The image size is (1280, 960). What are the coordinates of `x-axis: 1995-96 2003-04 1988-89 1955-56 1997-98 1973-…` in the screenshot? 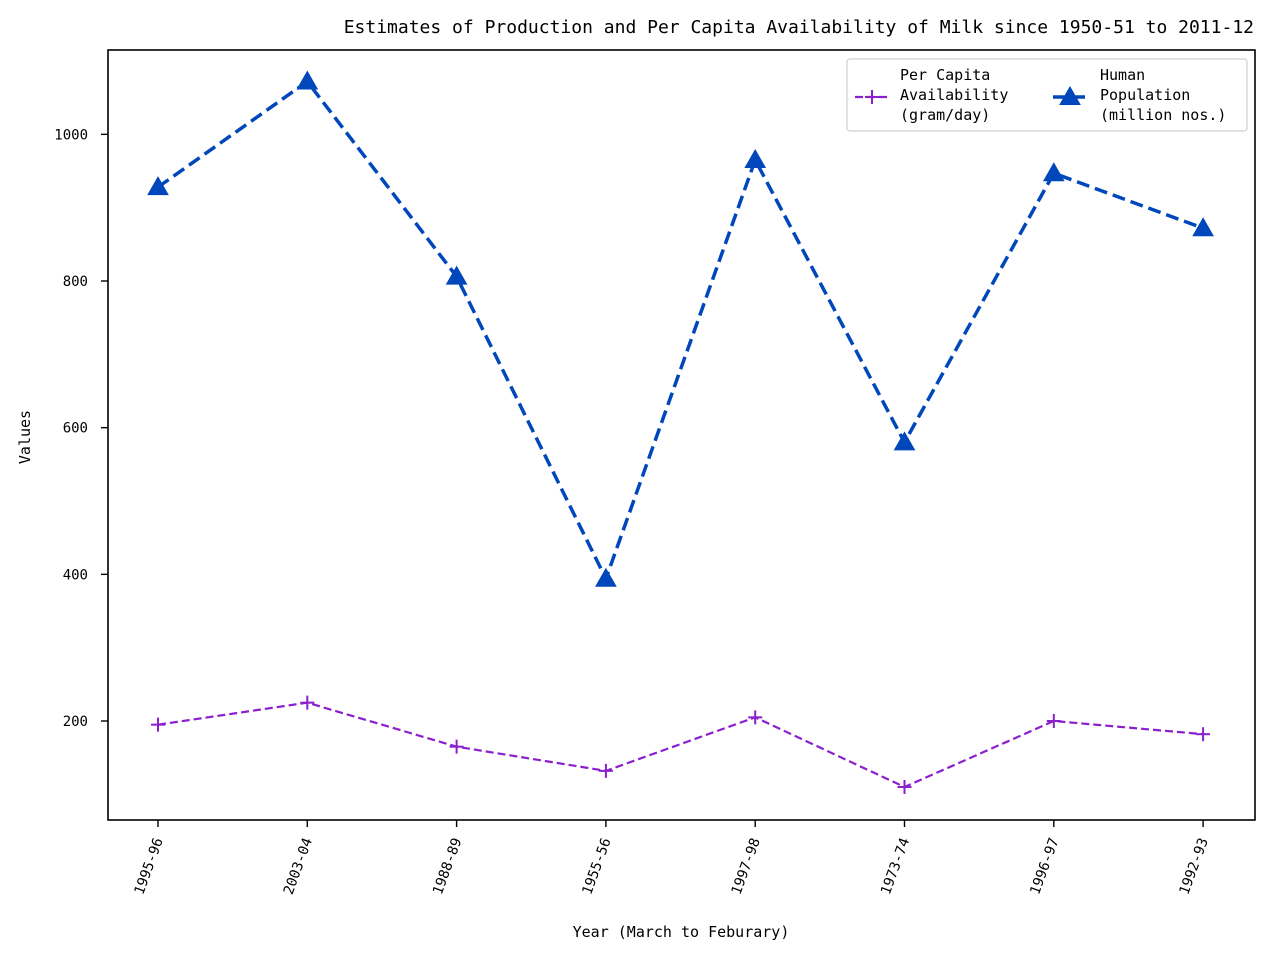 It's located at (672, 858).